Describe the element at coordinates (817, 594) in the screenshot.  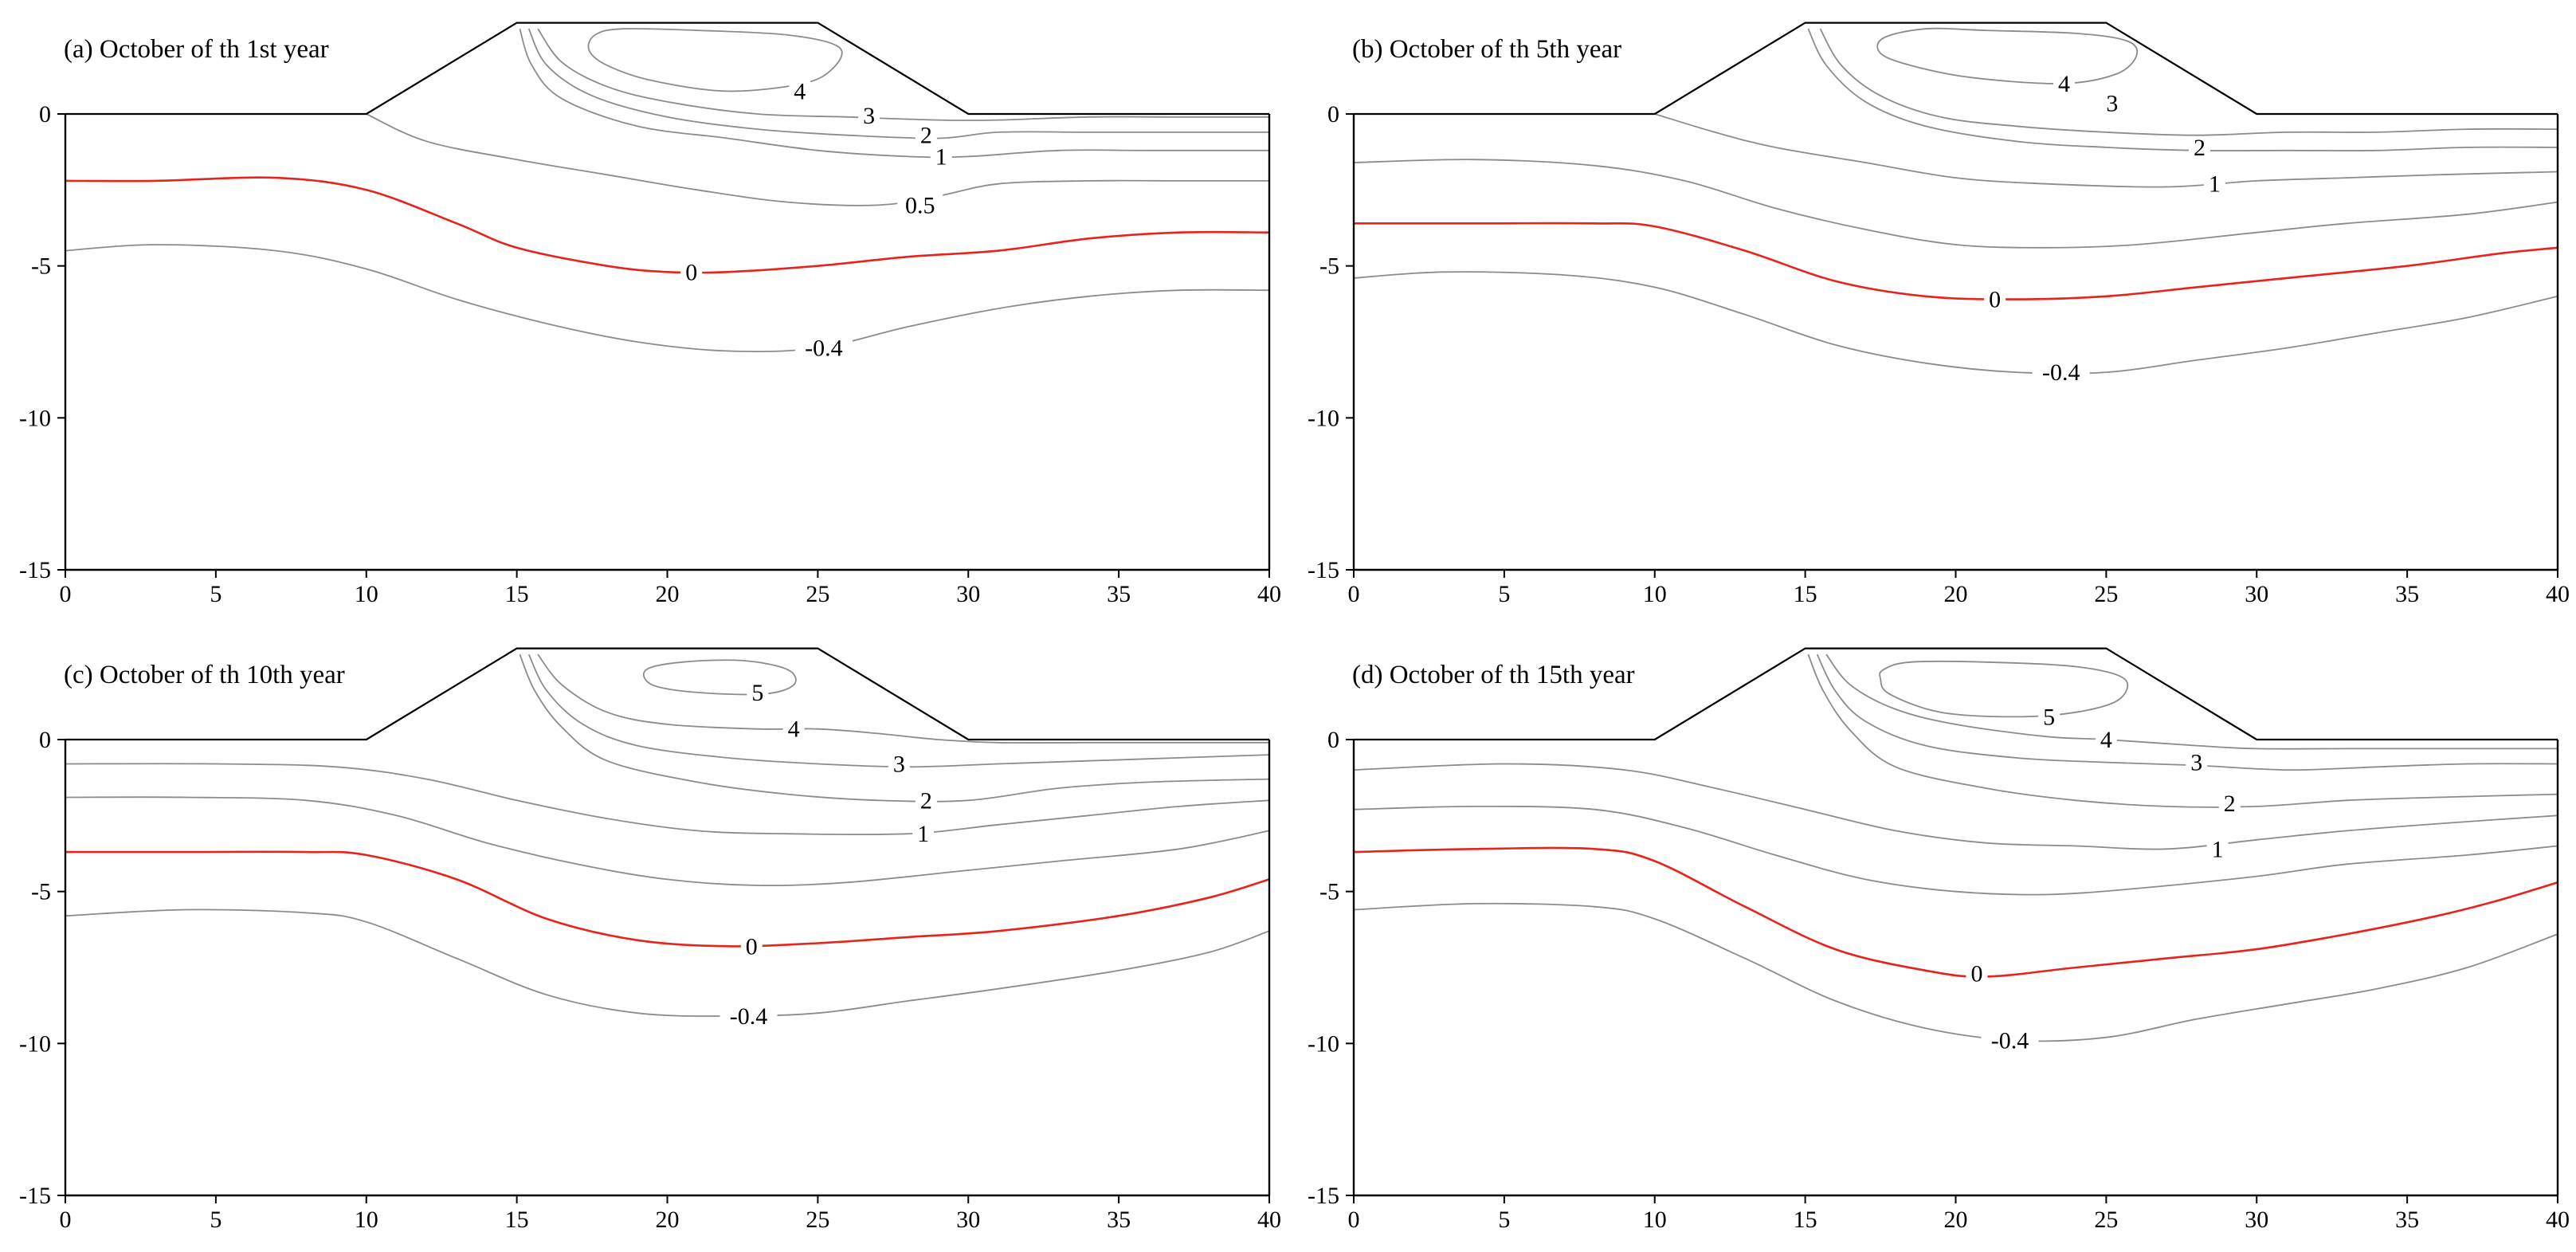
I see `x-tick-label: 25` at that location.